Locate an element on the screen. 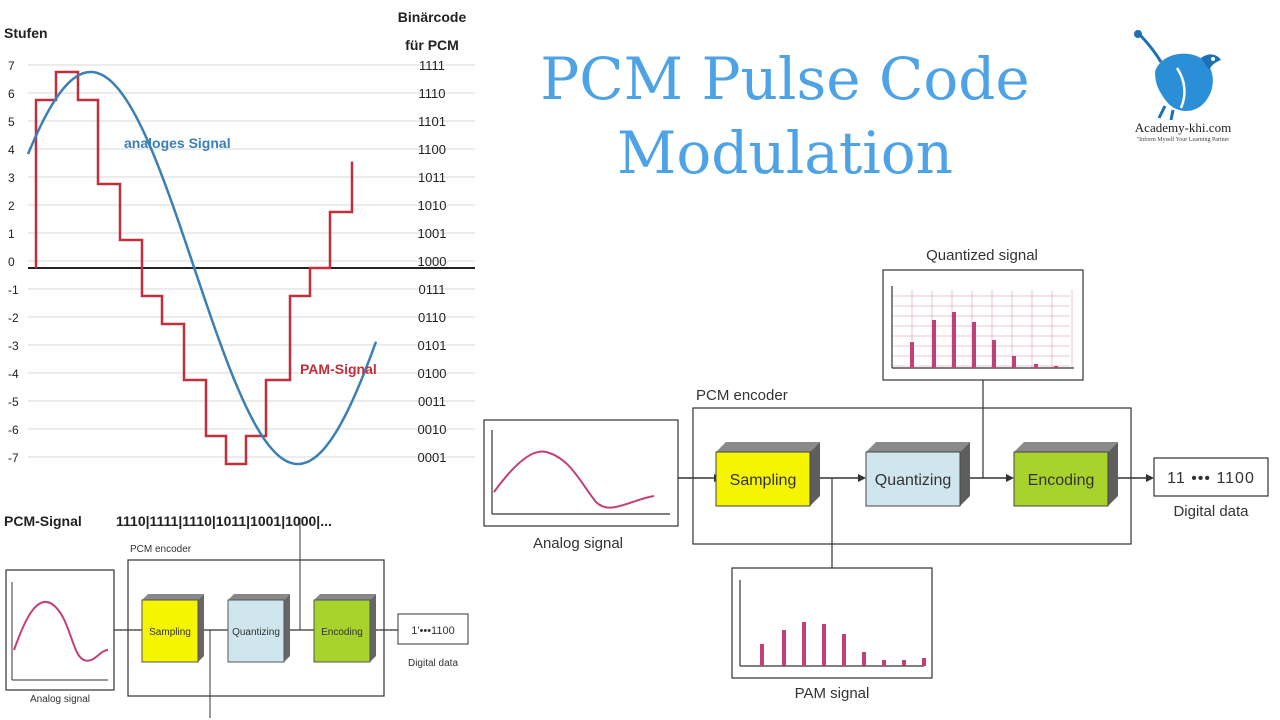 The width and height of the screenshot is (1280, 720). small-encoder-frame is located at coordinates (256, 628).